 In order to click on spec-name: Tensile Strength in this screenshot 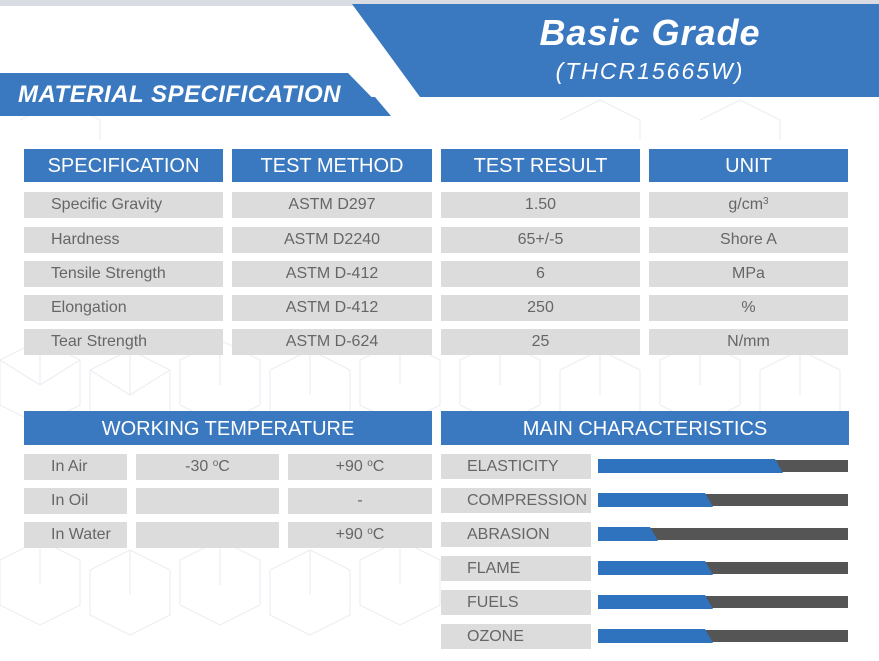, I will do `click(123, 274)`.